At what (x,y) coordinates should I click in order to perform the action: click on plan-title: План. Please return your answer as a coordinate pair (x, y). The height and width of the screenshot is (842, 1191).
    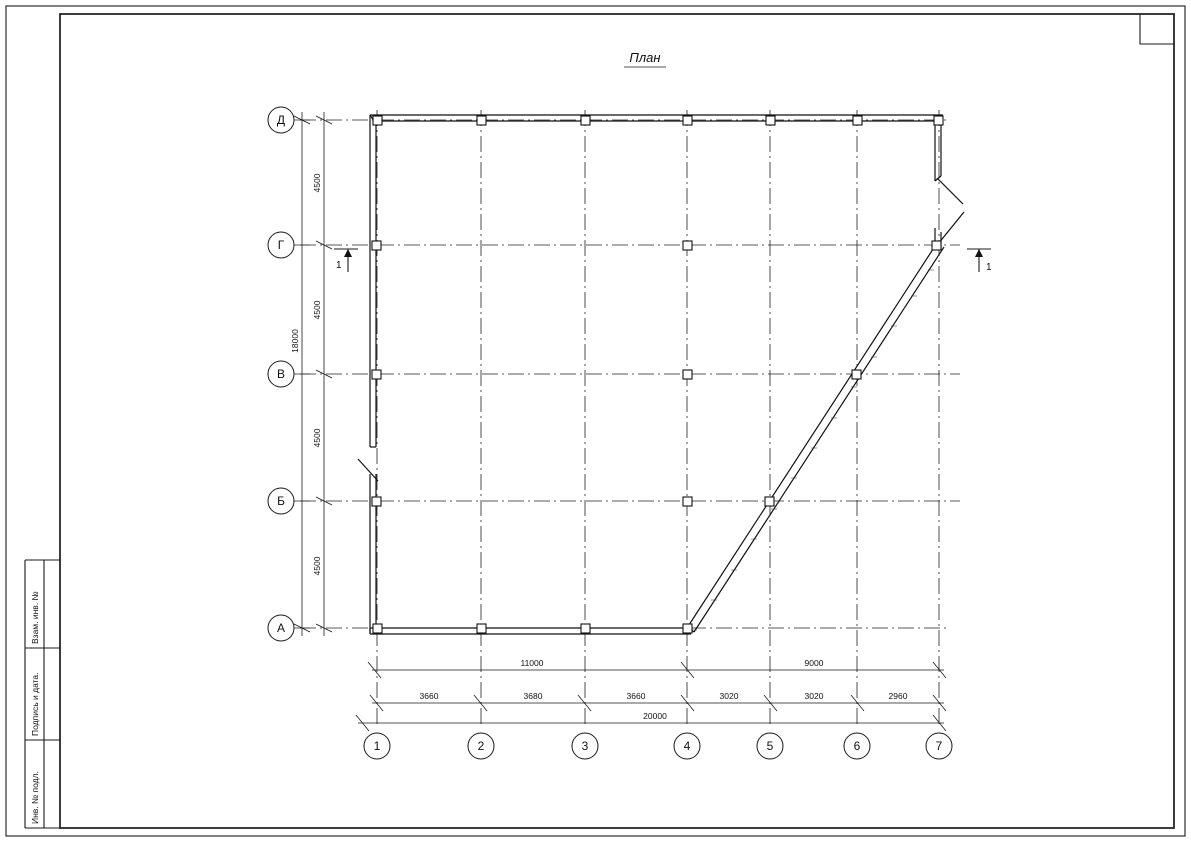
    Looking at the image, I should click on (644, 57).